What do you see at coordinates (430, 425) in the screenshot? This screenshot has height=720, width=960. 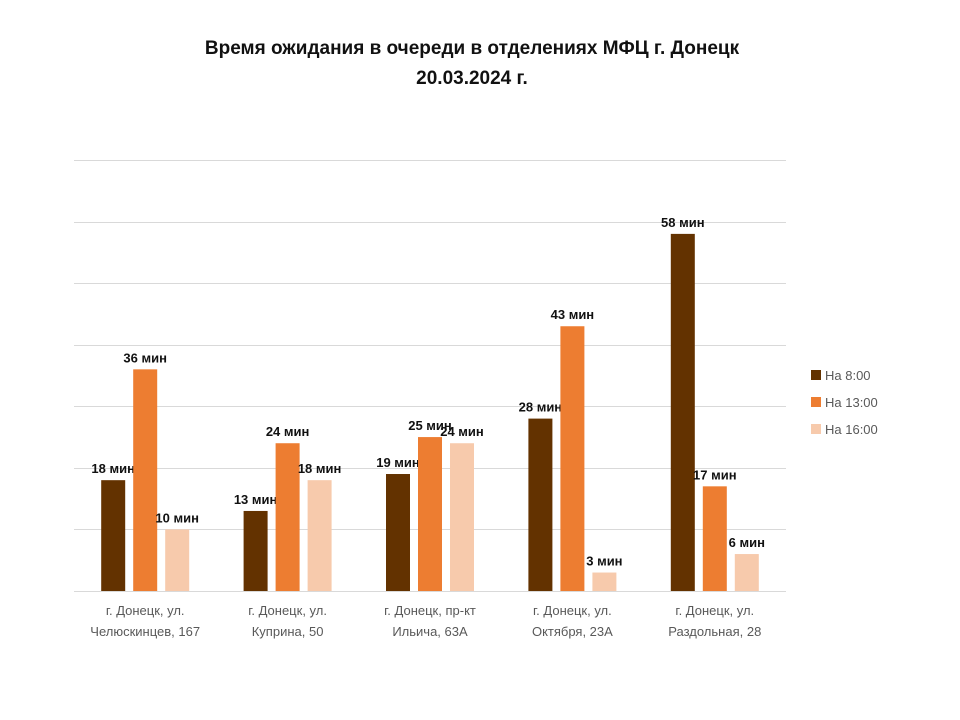 I see `data-label: 25 мин` at bounding box center [430, 425].